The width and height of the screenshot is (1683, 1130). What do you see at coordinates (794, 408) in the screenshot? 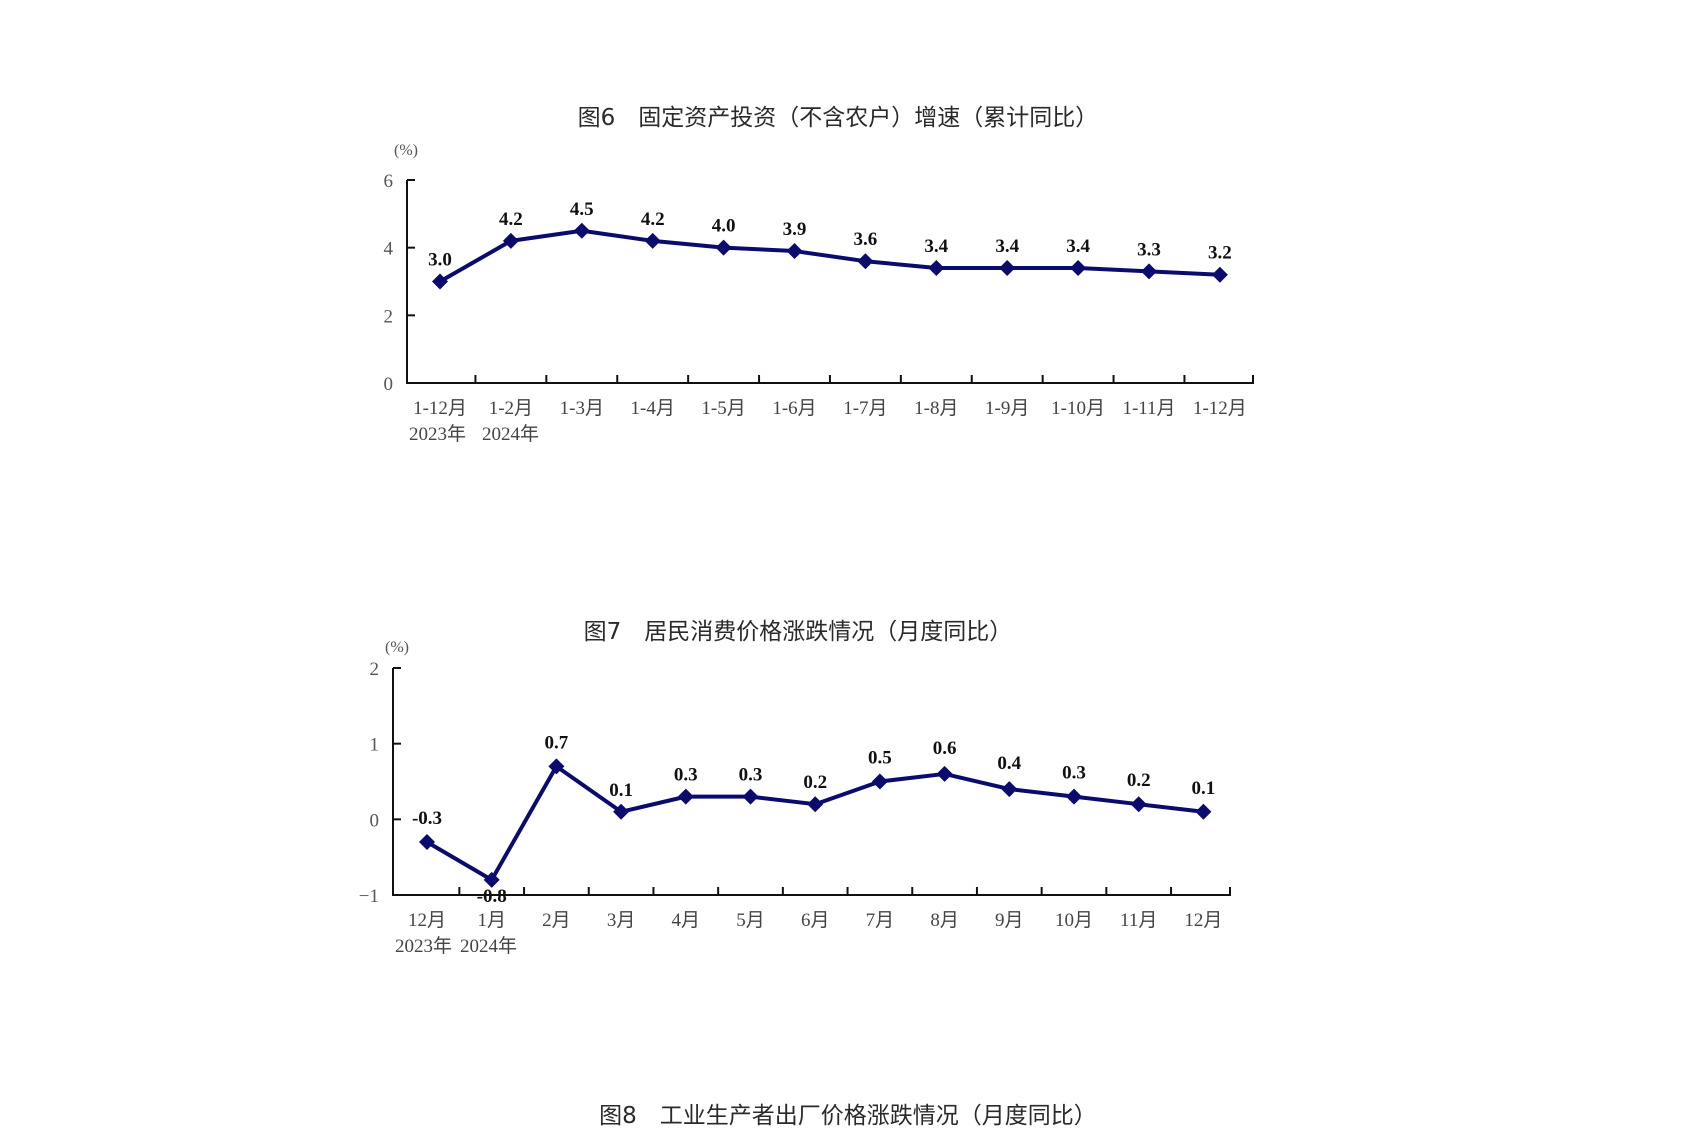
I see `x-category-label: 1-6月` at bounding box center [794, 408].